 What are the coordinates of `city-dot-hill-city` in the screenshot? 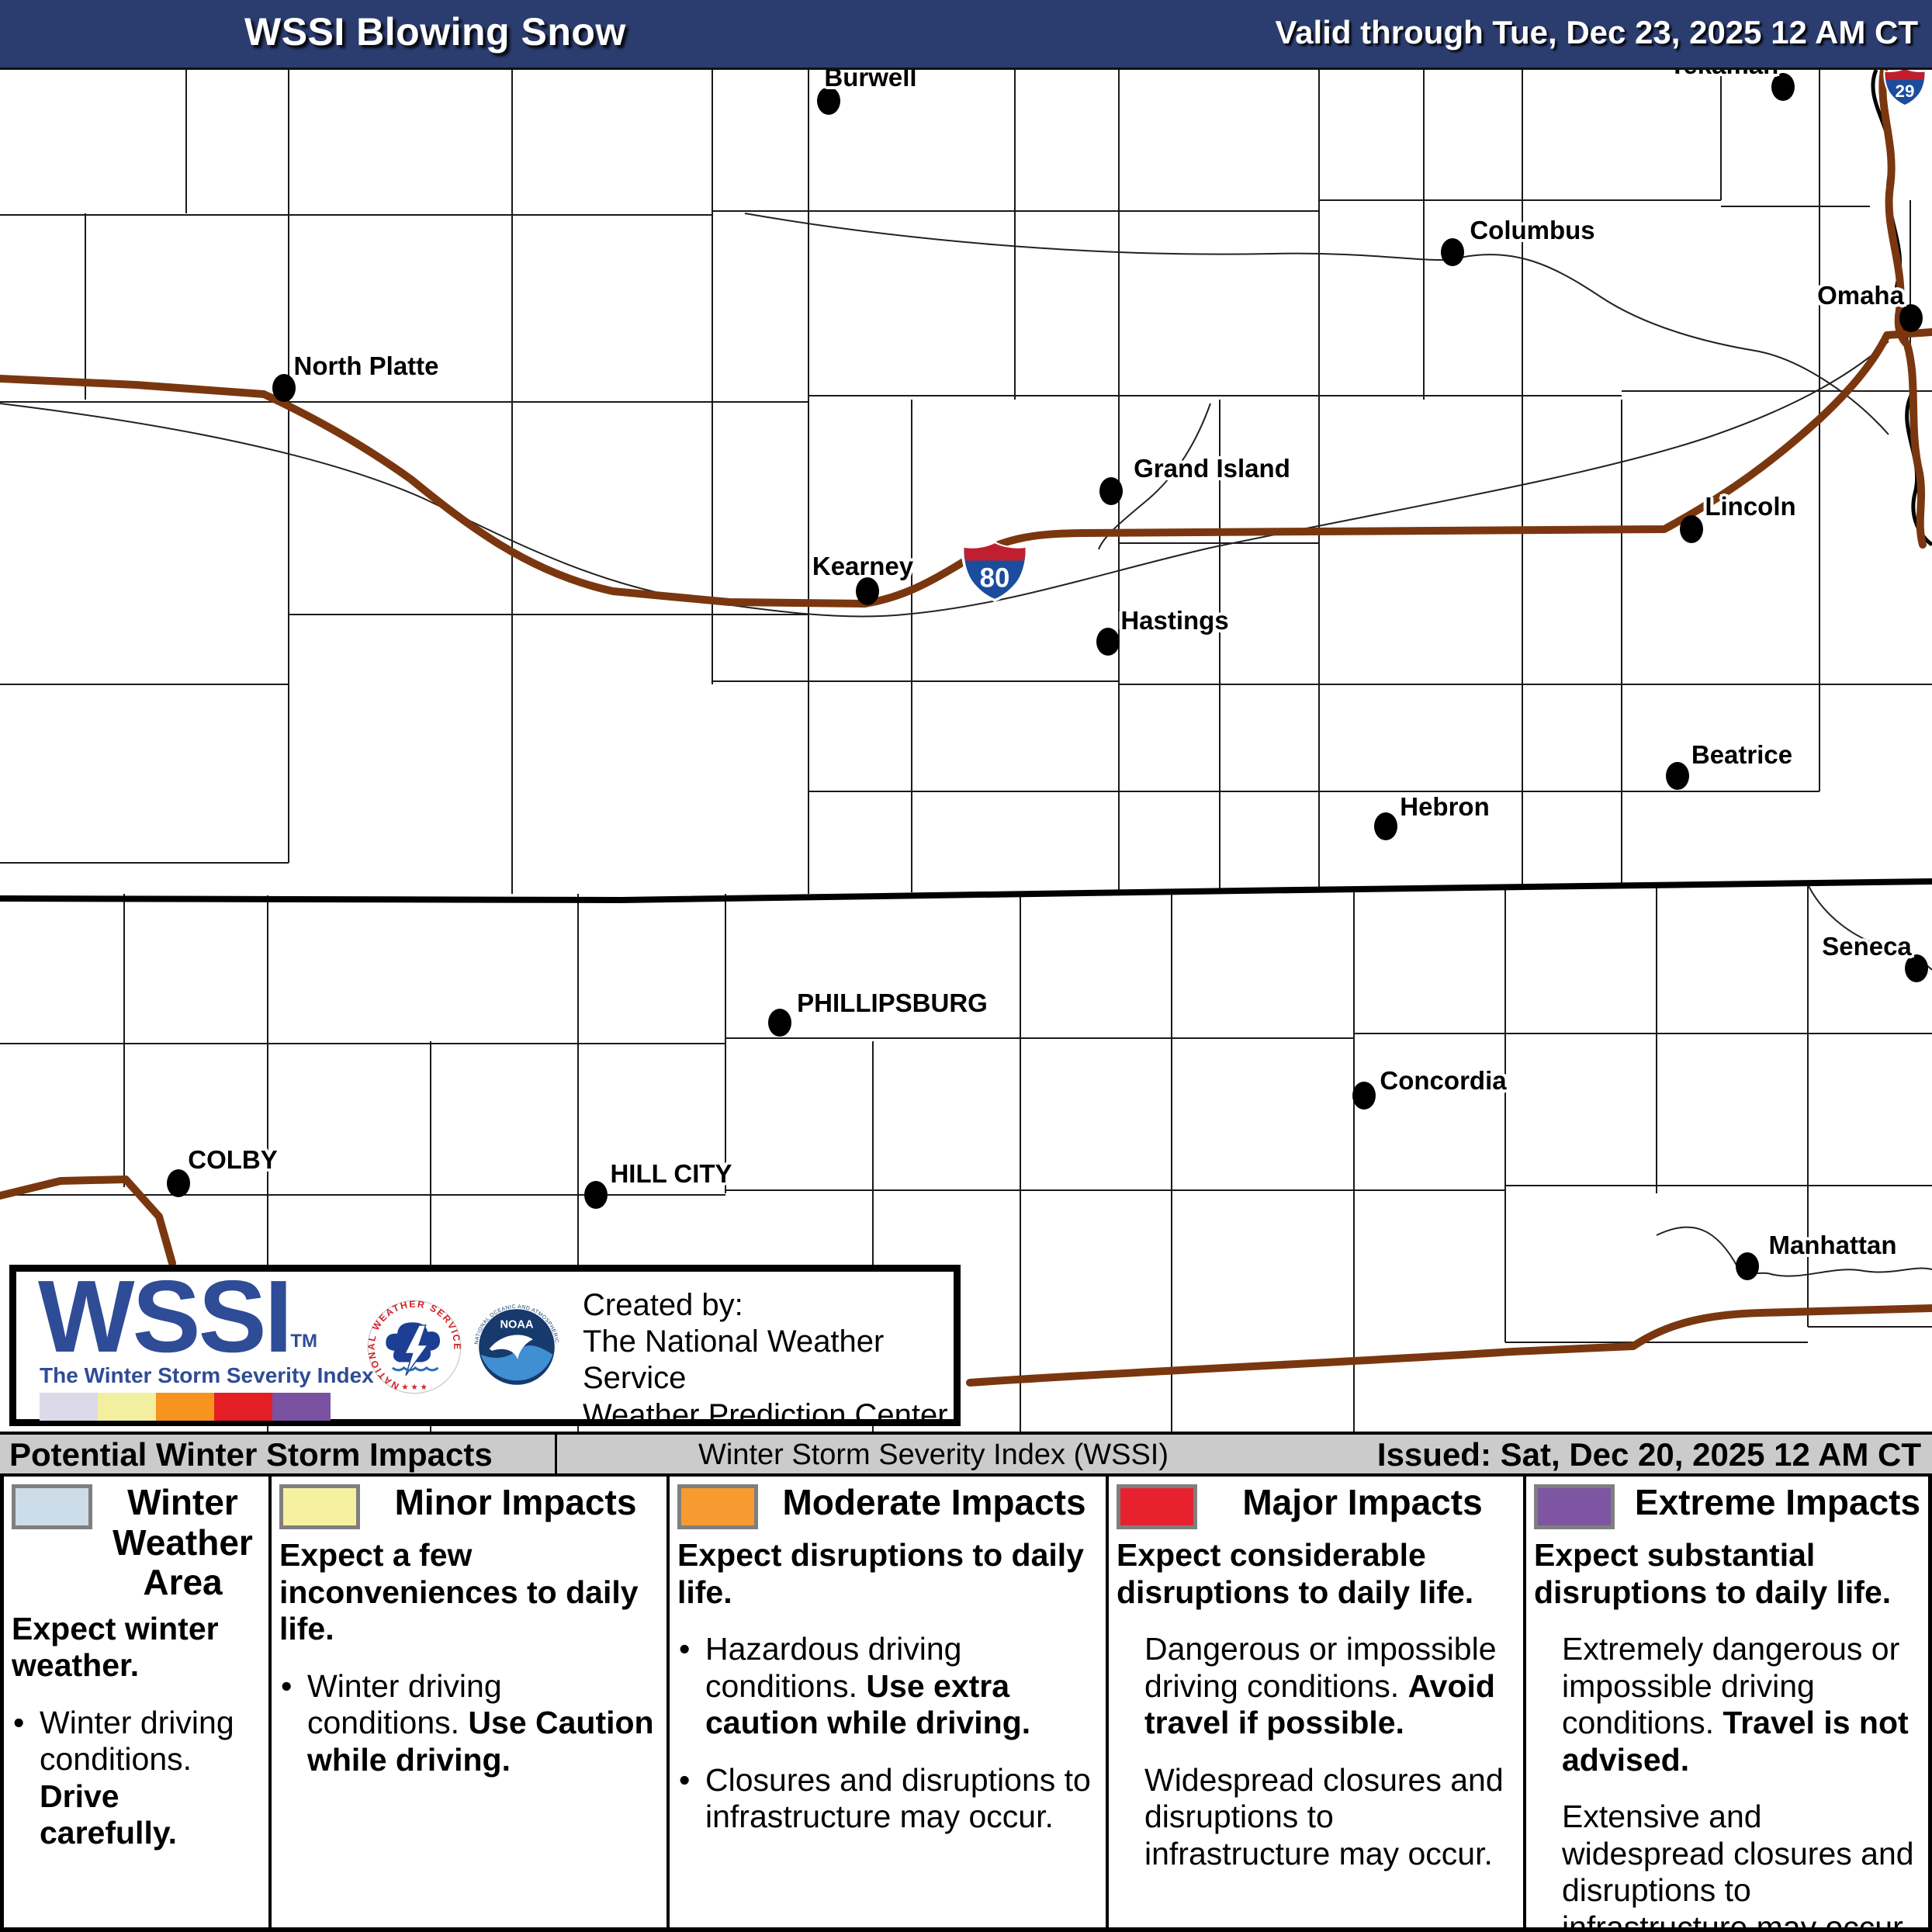 It's located at (596, 1195).